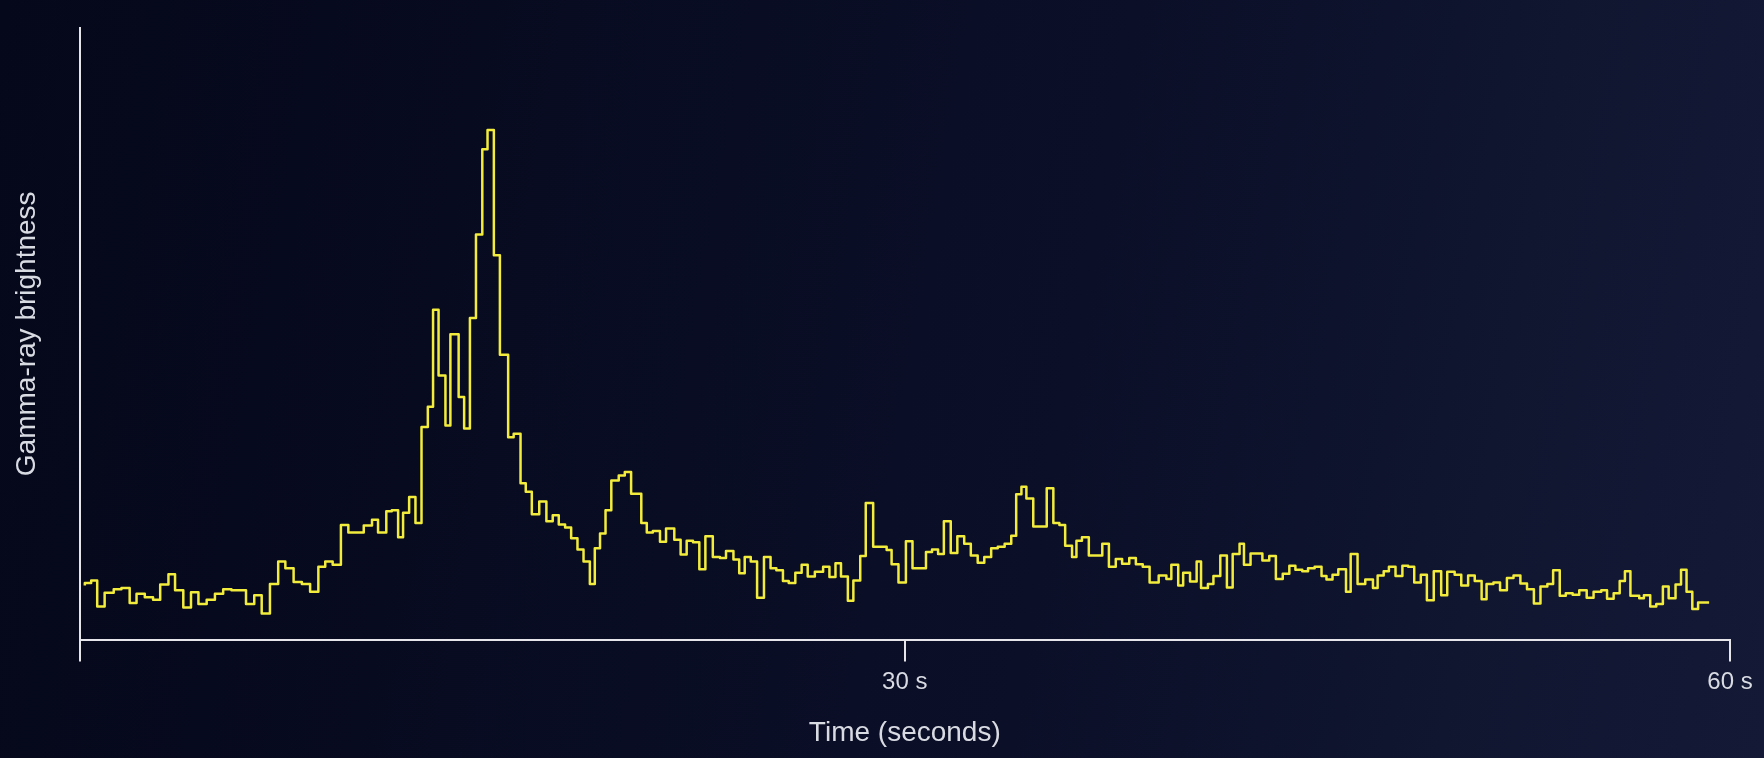 The height and width of the screenshot is (758, 1764). I want to click on y-axis-title: Gamma-ray brightness, so click(25, 334).